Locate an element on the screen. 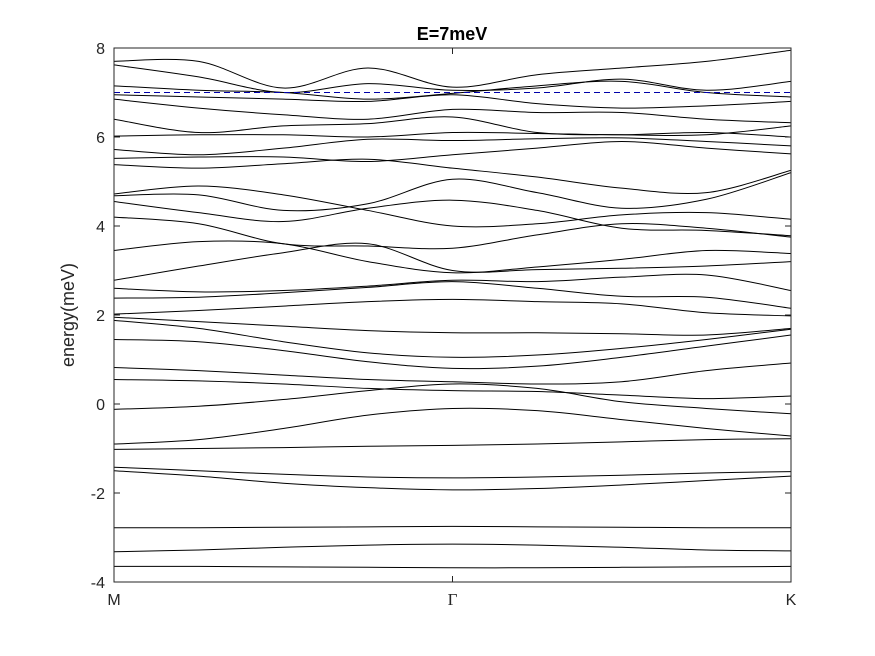 The image size is (875, 656). x-tick-label: Γ is located at coordinates (453, 599).